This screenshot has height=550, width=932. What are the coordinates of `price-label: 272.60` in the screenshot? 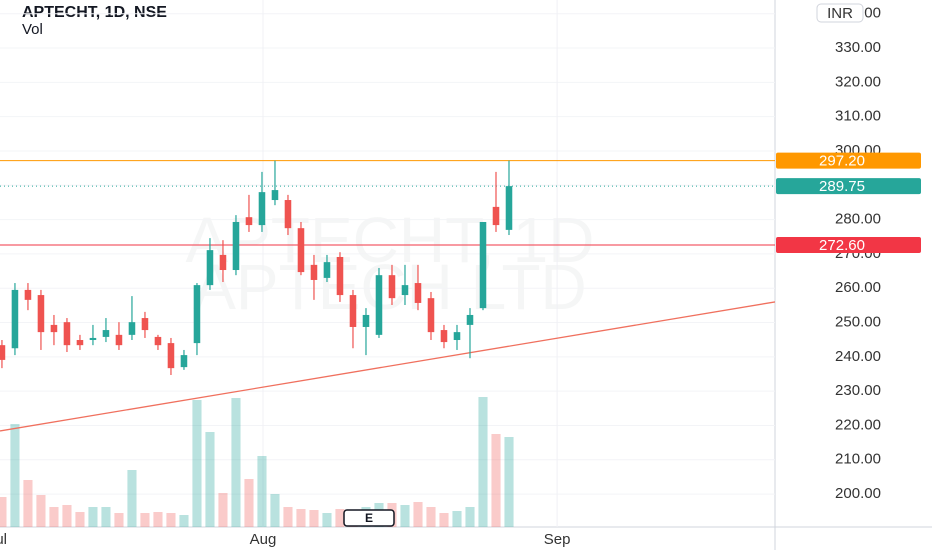 It's located at (842, 245).